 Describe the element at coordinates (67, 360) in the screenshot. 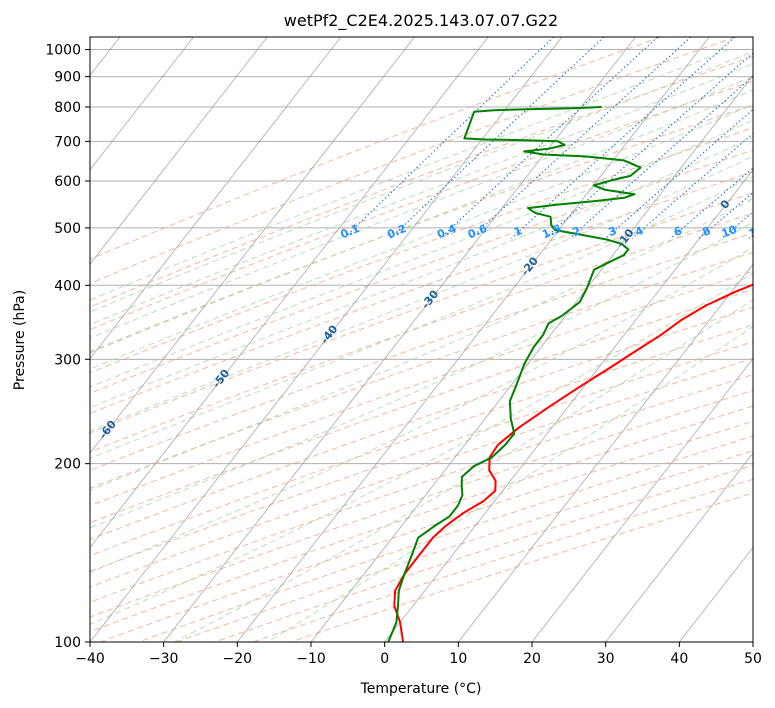

I see `y-tick-label: 300` at that location.